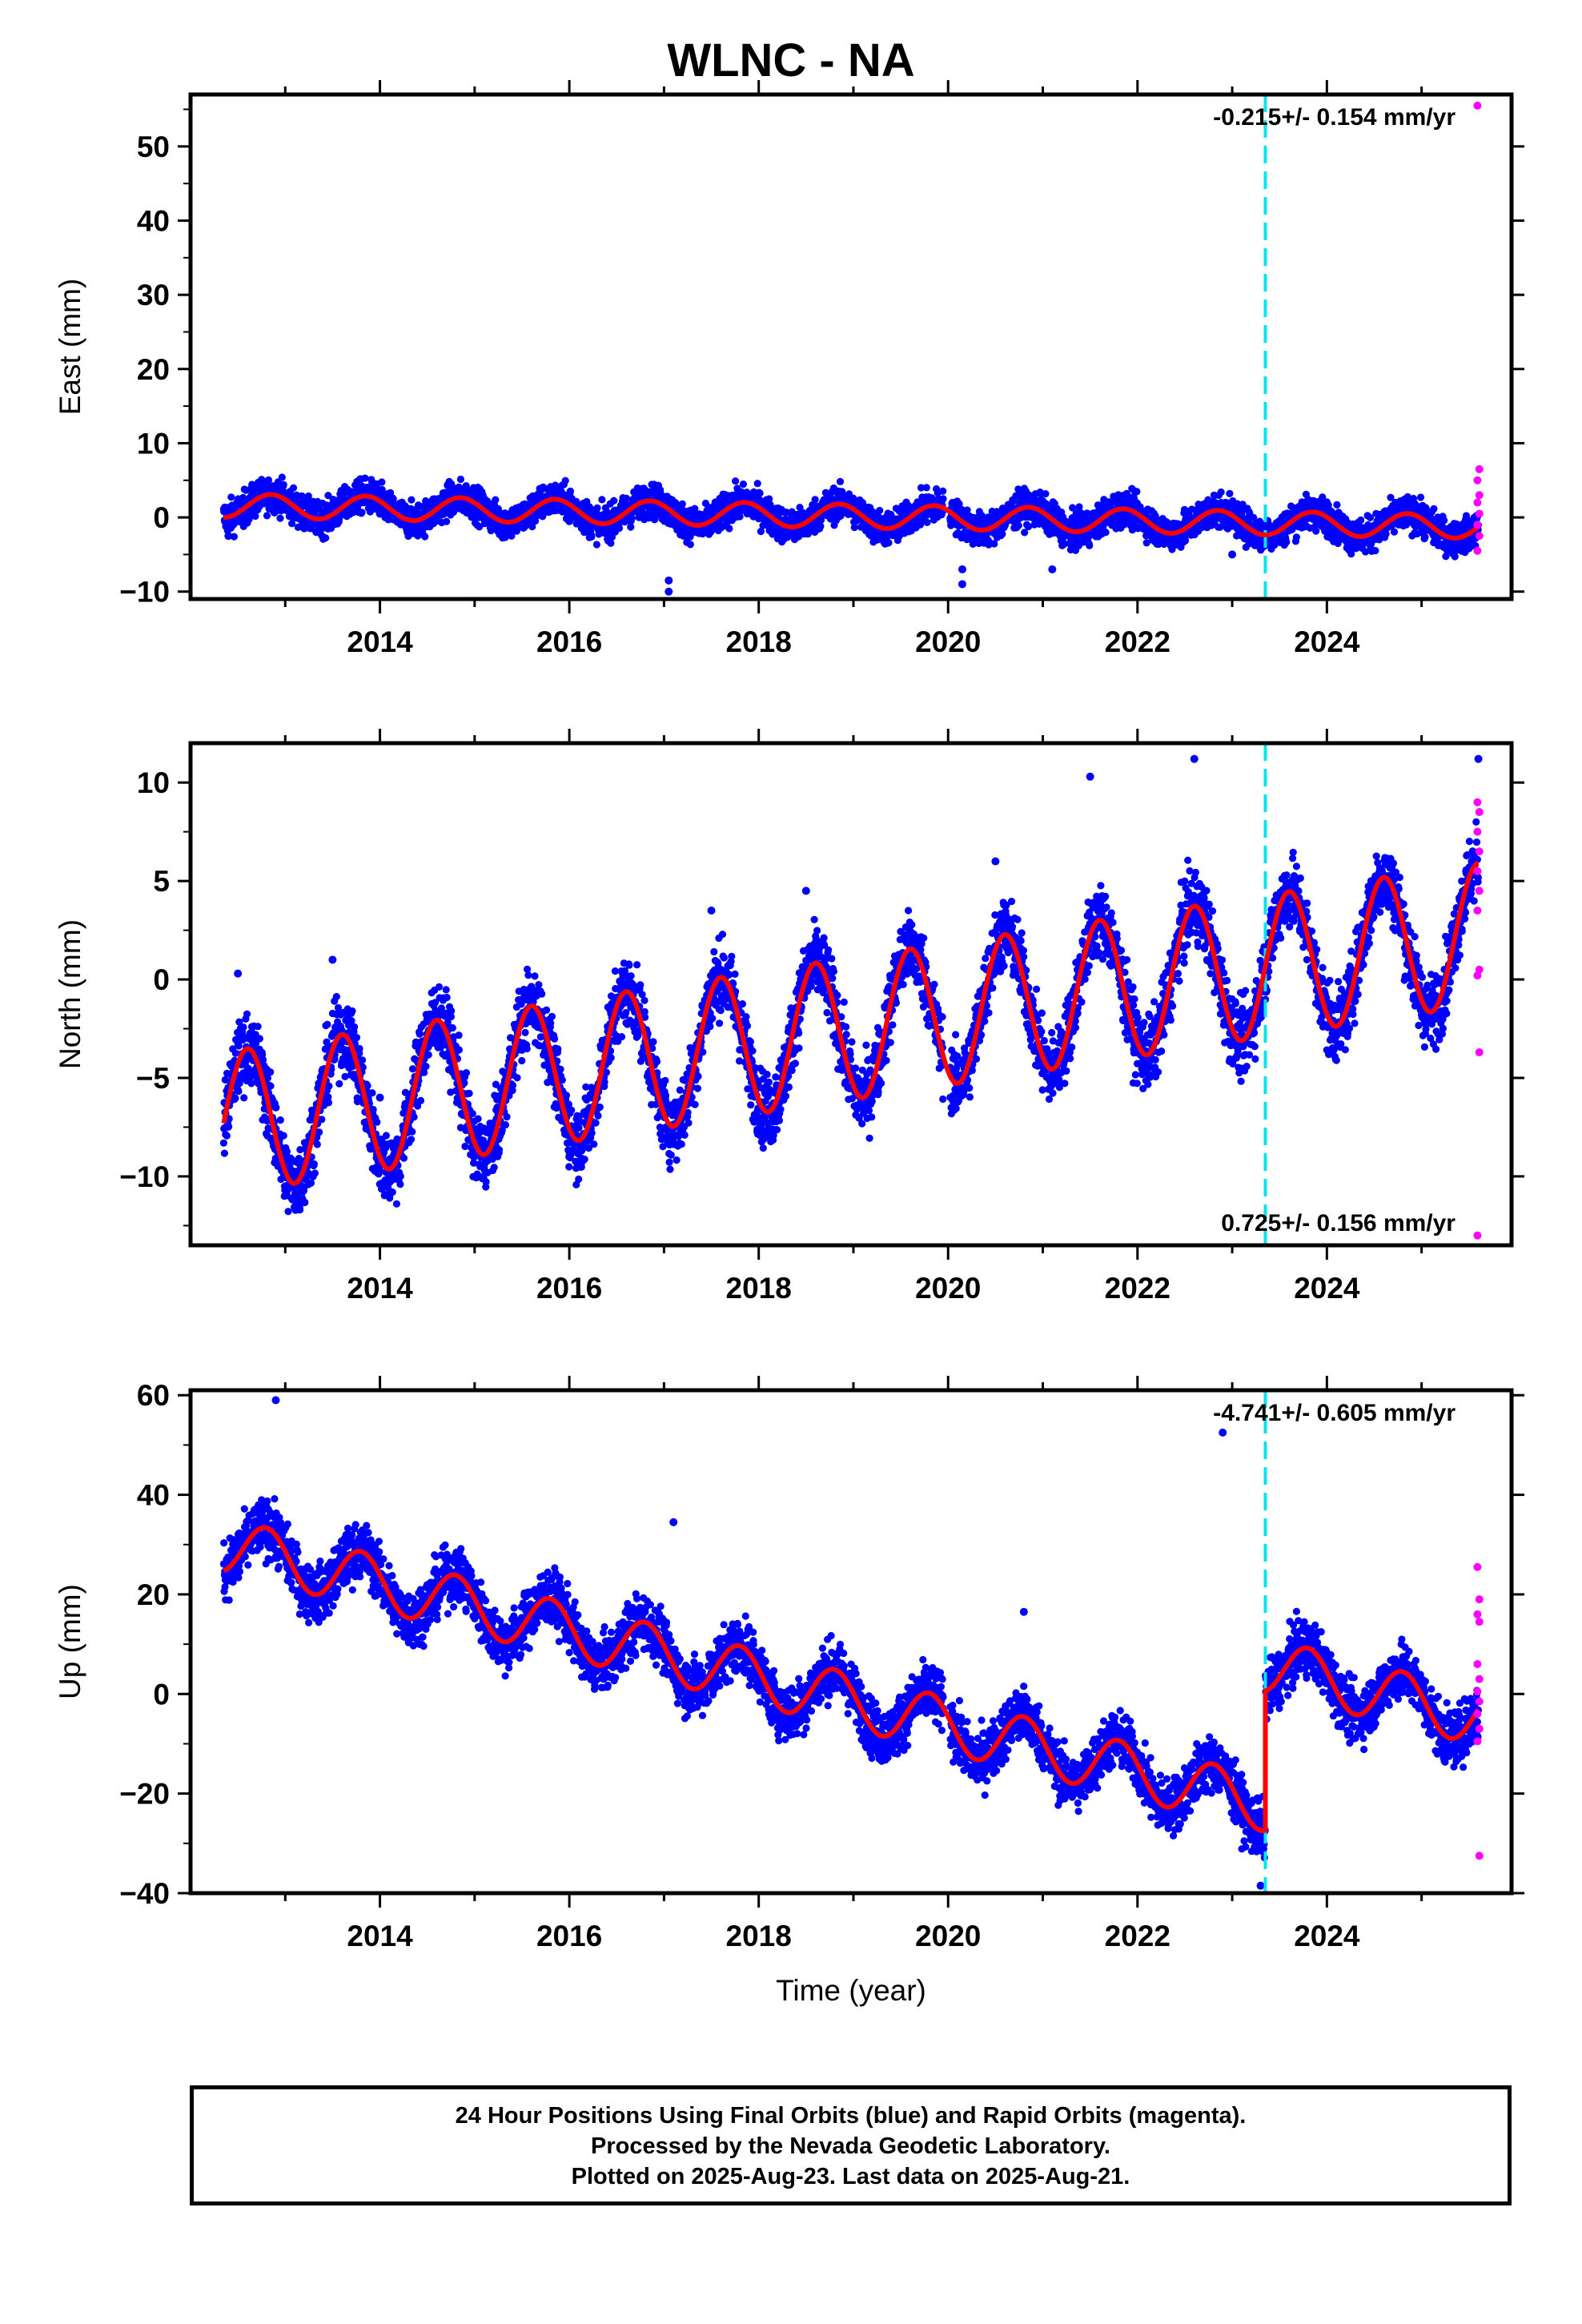  I want to click on y-tick-label: −10, so click(144, 592).